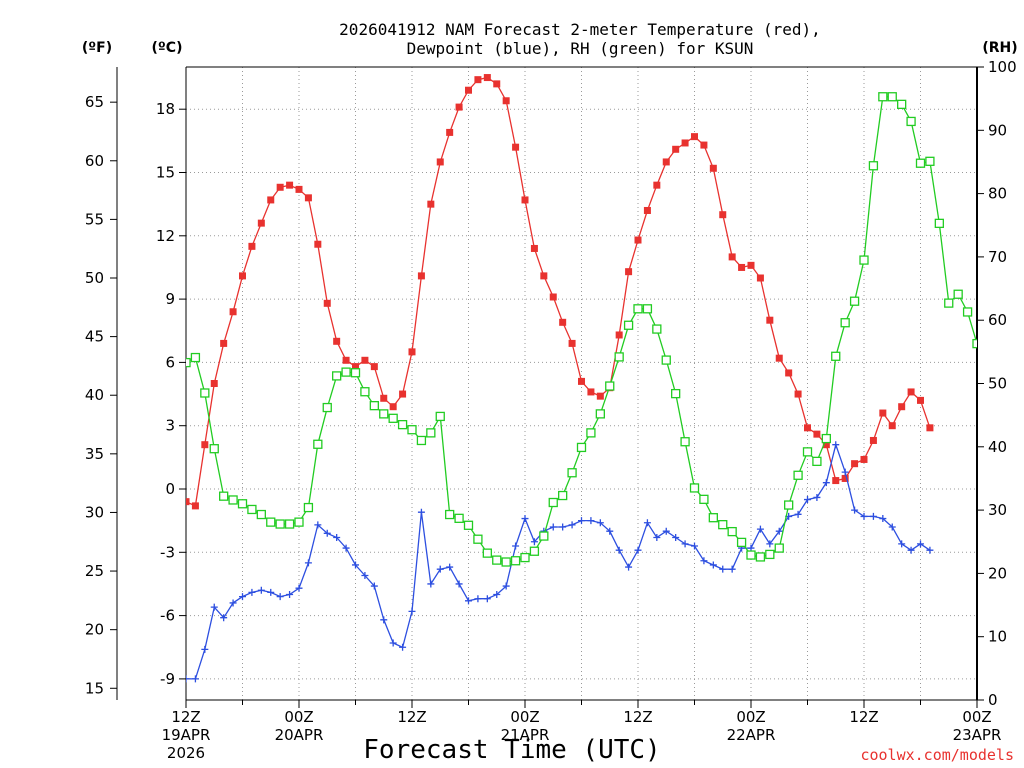 This screenshot has width=1024, height=768. I want to click on x-tick-label: 2026, so click(186, 753).